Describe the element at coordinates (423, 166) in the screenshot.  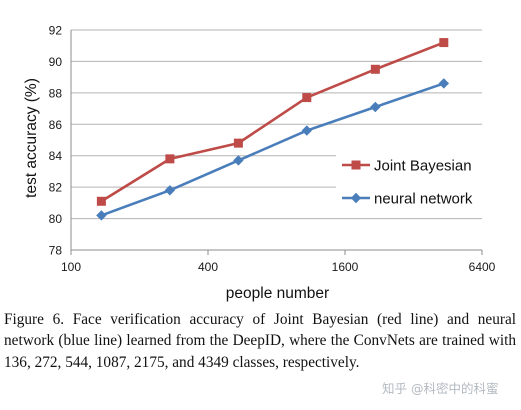
I see `legend-joint-bayesian-label: Joint Bayesian` at that location.